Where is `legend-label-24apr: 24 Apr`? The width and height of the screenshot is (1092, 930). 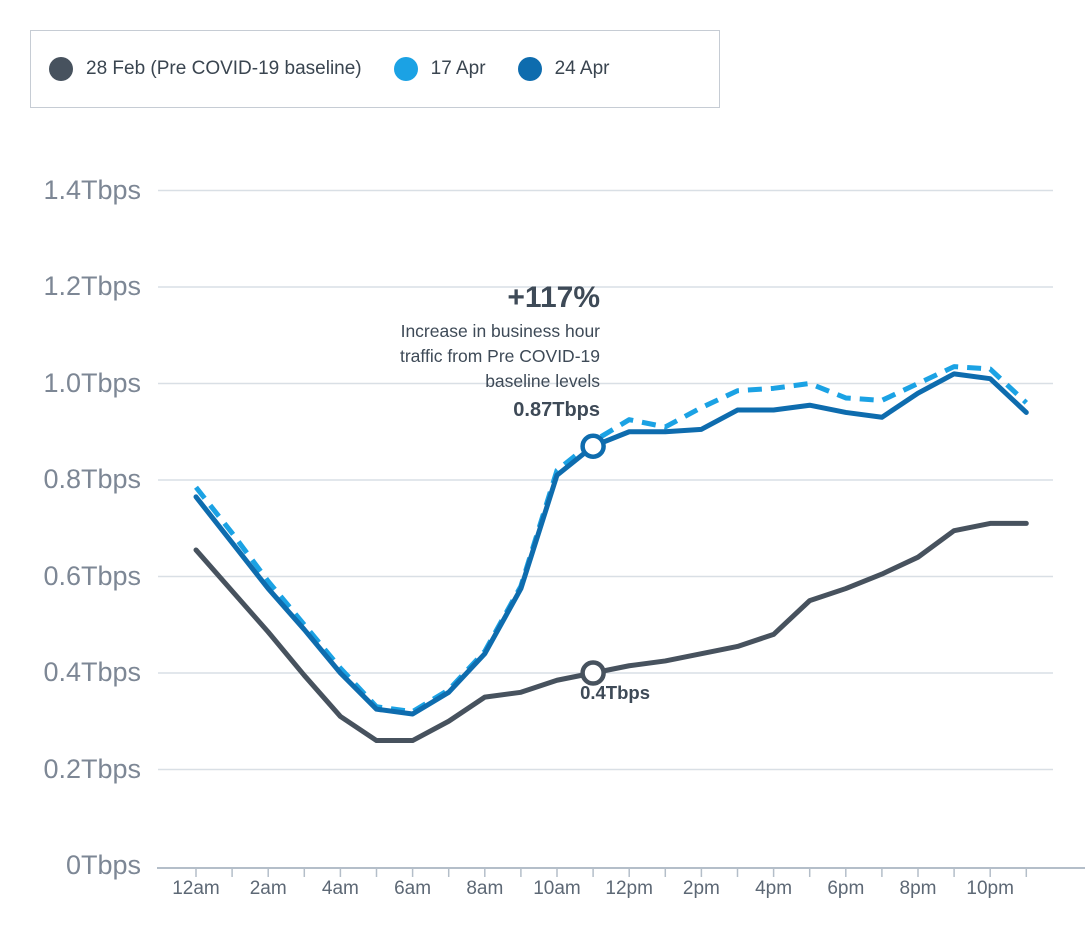
legend-label-24apr: 24 Apr is located at coordinates (582, 68).